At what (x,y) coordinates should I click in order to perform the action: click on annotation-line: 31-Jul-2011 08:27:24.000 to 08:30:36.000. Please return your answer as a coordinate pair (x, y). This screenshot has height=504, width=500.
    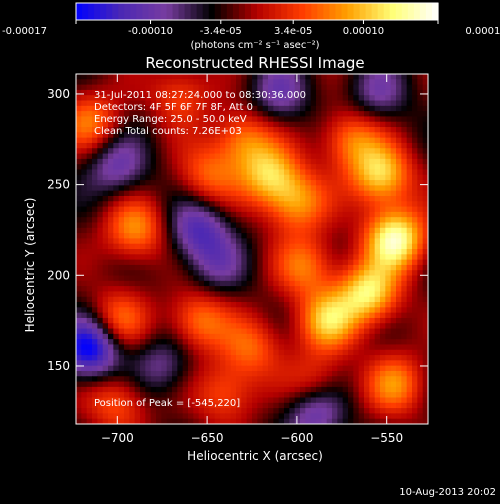
    Looking at the image, I should click on (200, 95).